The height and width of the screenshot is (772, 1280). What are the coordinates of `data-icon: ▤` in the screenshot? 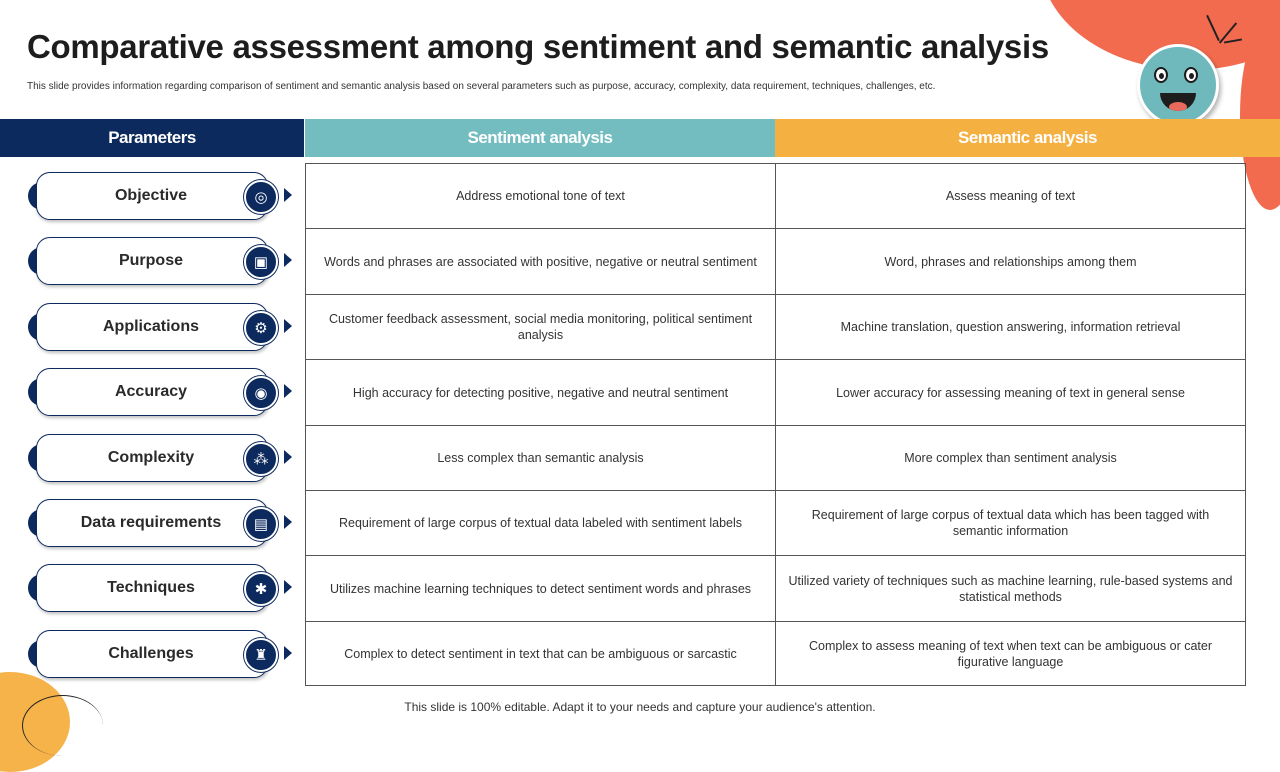 It's located at (261, 524).